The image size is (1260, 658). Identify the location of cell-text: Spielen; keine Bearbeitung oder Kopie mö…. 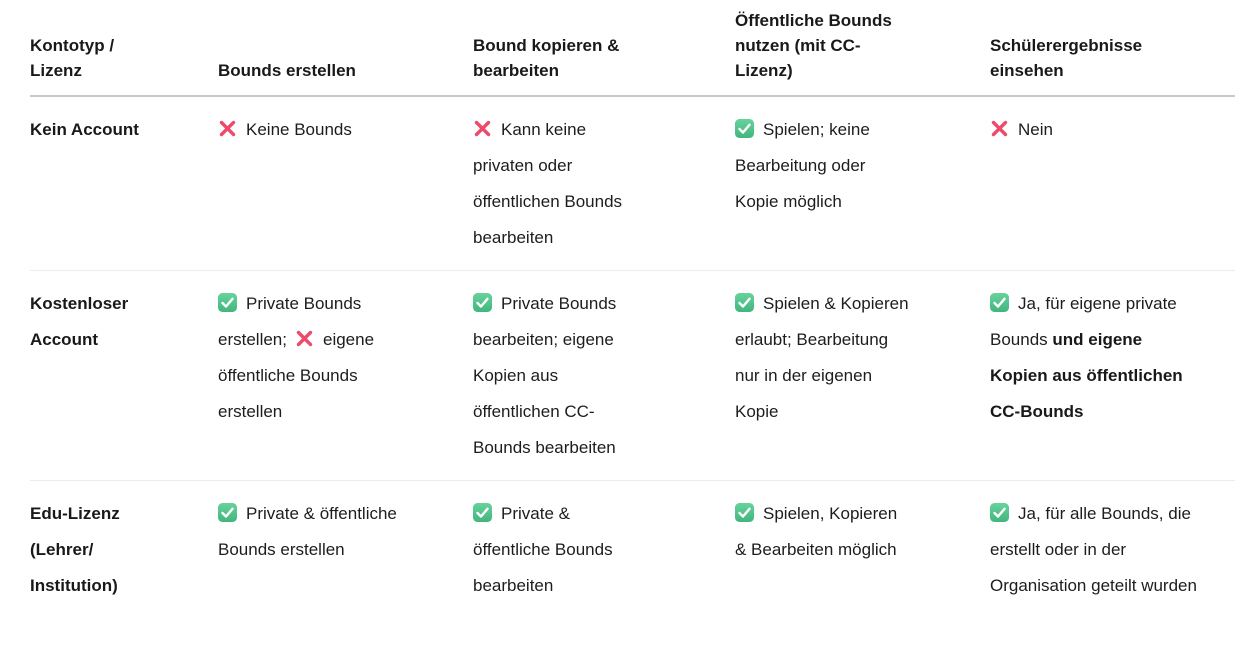
(802, 165).